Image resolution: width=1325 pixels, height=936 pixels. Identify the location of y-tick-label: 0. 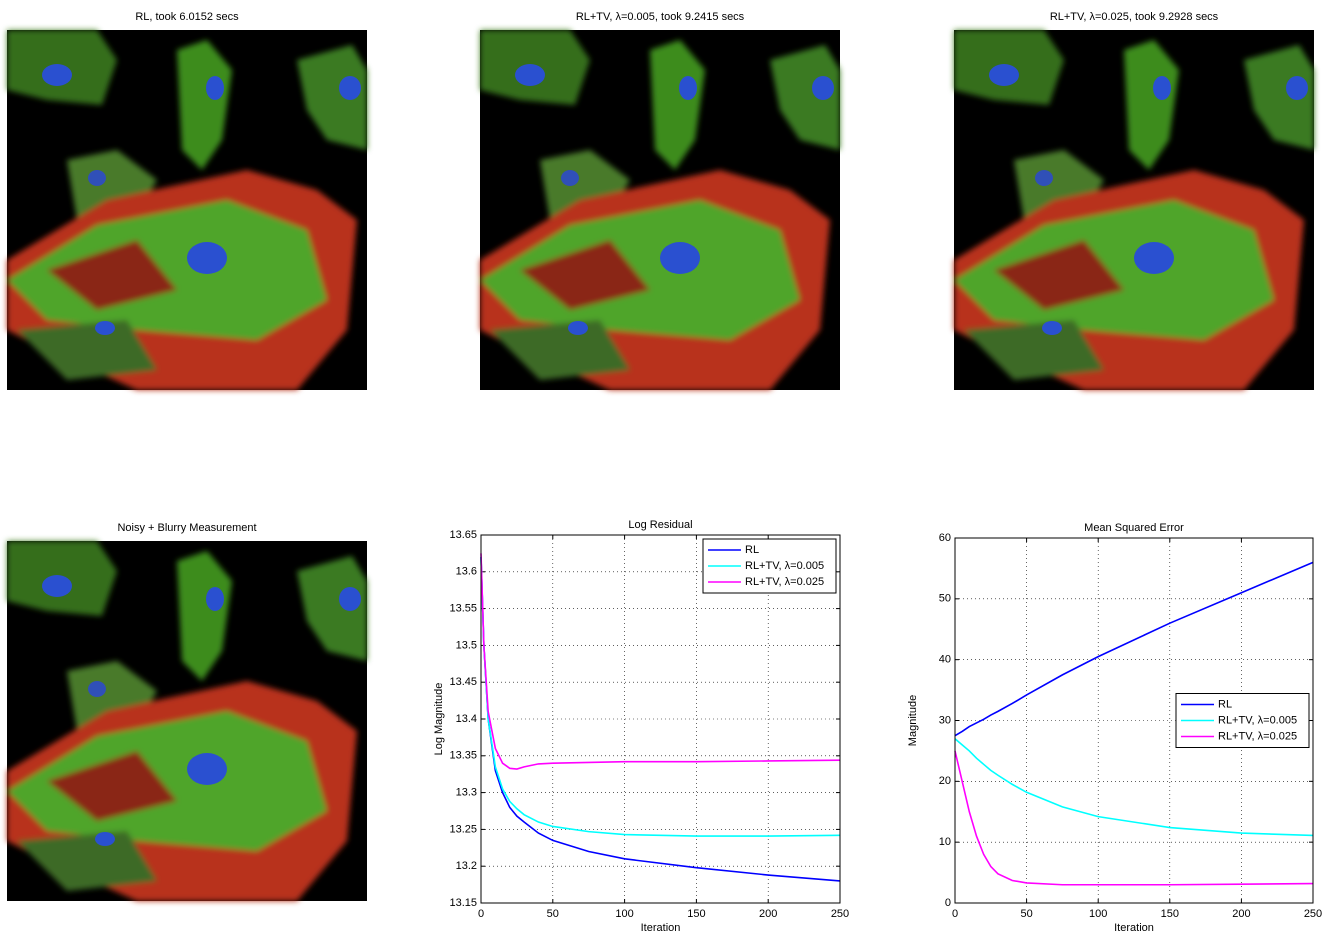
(948, 903).